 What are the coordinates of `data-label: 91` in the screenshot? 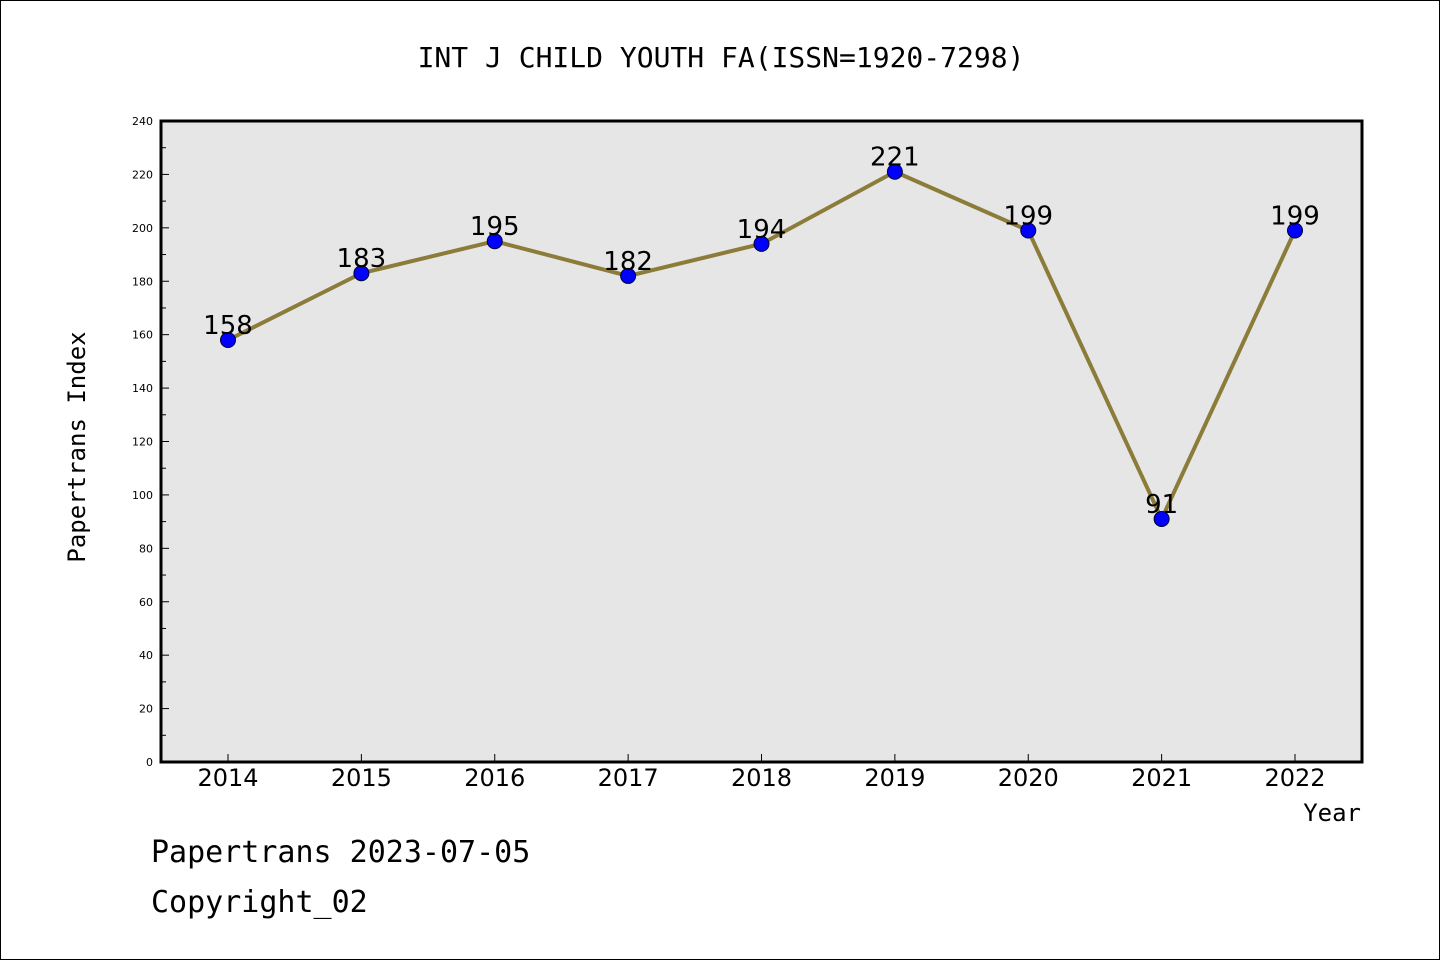 It's located at (1161, 505).